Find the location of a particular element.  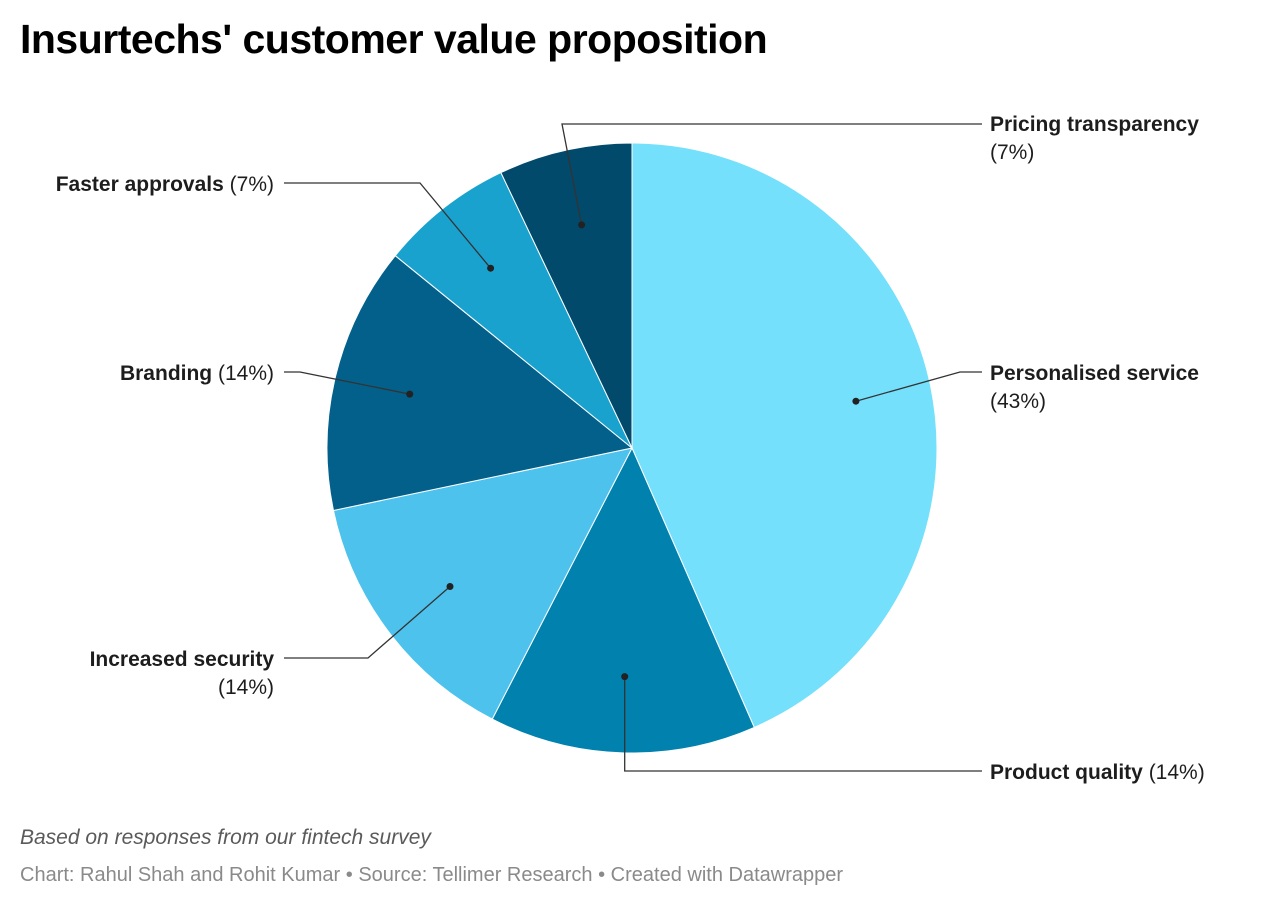

slice-label: Increased security (14%) is located at coordinates (182, 673).